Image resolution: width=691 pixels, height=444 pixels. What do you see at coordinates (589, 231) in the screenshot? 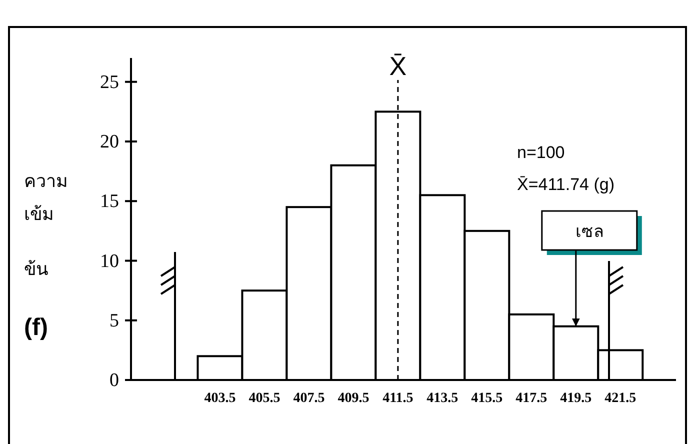
I see `annotation: เซล` at bounding box center [589, 231].